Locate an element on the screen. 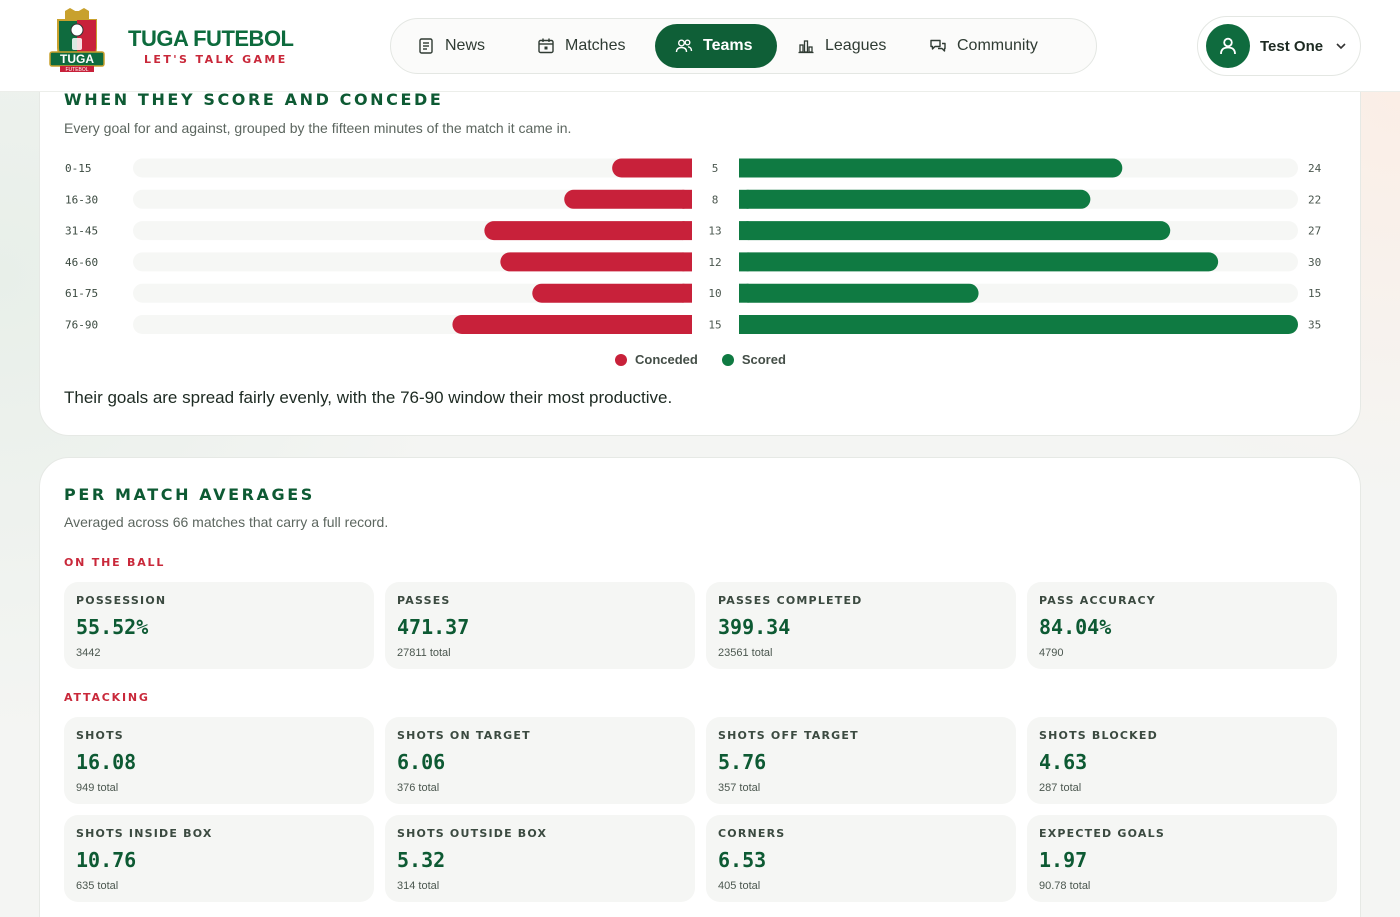  bar-chart-icon is located at coordinates (806, 47).